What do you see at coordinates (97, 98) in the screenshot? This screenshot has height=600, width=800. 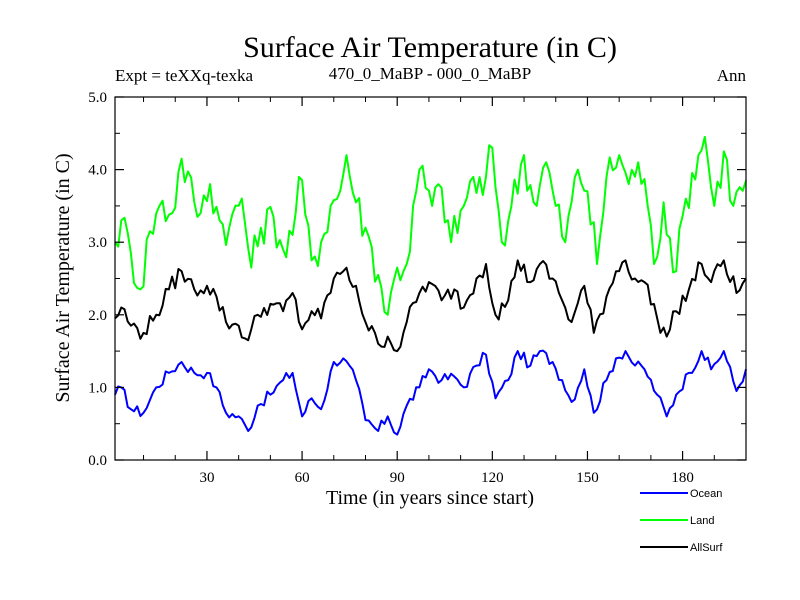 I see `y-tick-label: 5.0` at bounding box center [97, 98].